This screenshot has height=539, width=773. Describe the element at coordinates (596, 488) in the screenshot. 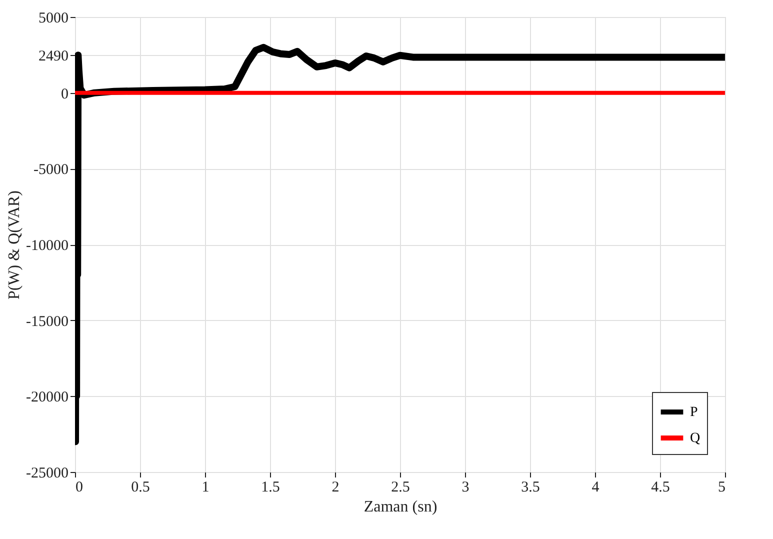

I see `x-tick-label: 4` at that location.